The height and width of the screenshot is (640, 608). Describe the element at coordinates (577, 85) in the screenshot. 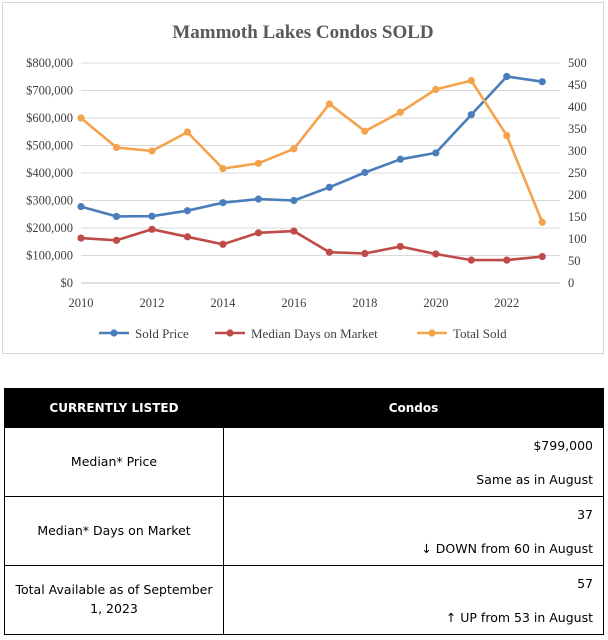

I see `y-right-tick-label: 450` at that location.